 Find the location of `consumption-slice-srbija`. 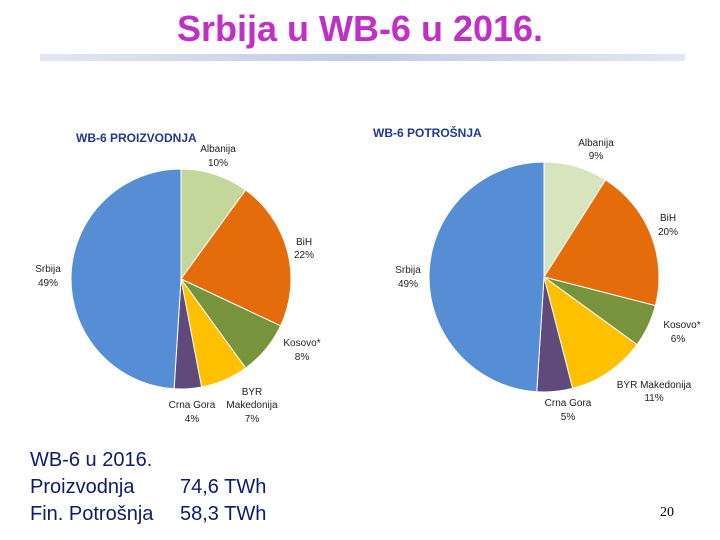

consumption-slice-srbija is located at coordinates (486, 277).